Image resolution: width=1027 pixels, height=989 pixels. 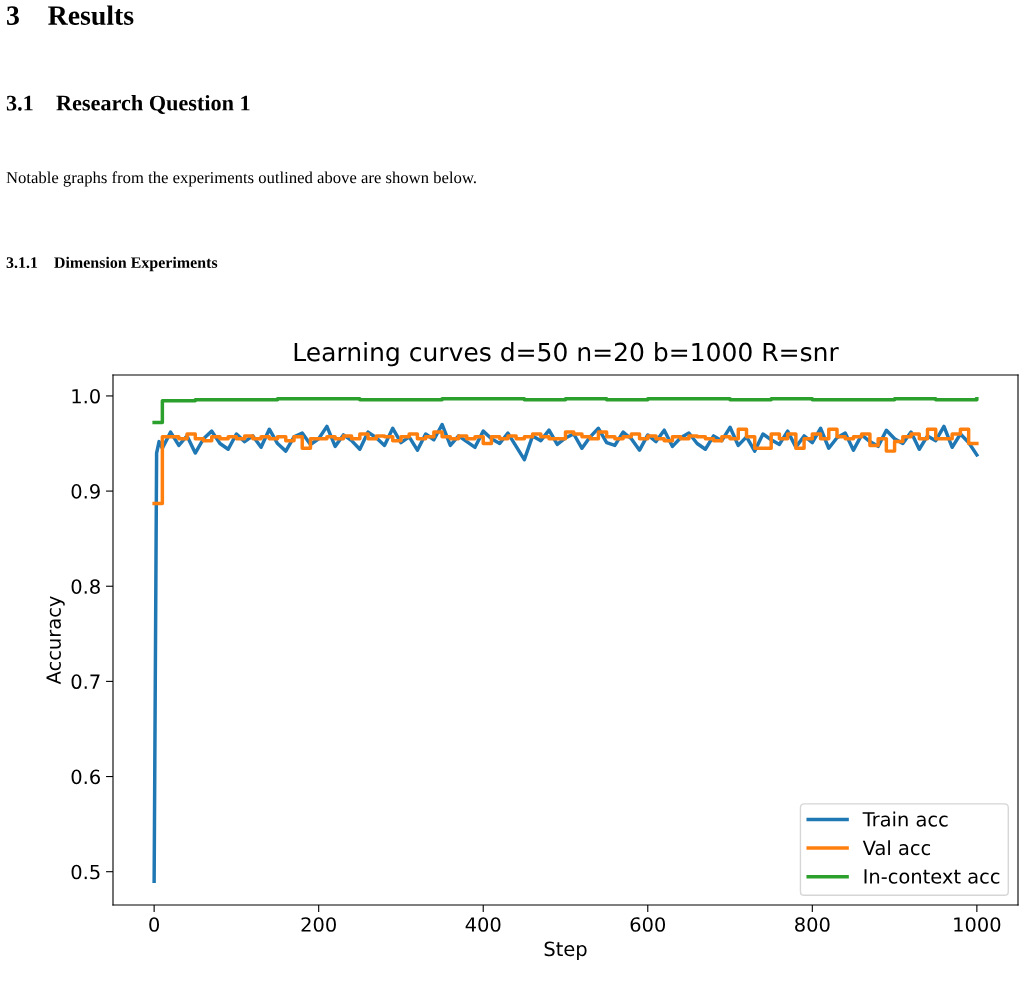 What do you see at coordinates (70, 15) in the screenshot?
I see `text: 3 Results` at bounding box center [70, 15].